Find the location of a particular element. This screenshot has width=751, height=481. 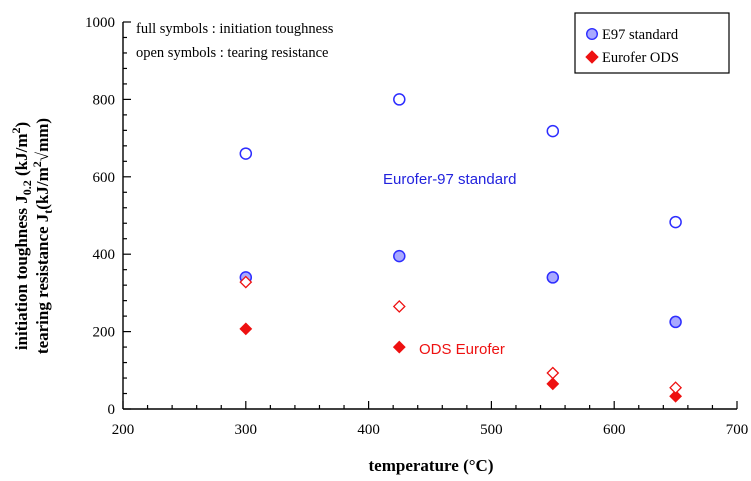

y-tick-label: 400 is located at coordinates (104, 255).